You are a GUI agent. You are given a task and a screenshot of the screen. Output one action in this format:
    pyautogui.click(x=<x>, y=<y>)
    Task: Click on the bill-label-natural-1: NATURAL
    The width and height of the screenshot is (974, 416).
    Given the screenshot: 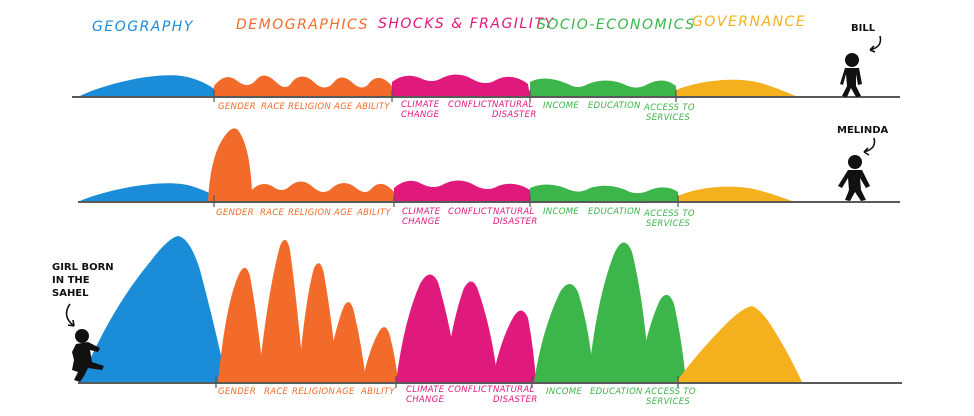 What is the action you would take?
    pyautogui.click(x=513, y=105)
    